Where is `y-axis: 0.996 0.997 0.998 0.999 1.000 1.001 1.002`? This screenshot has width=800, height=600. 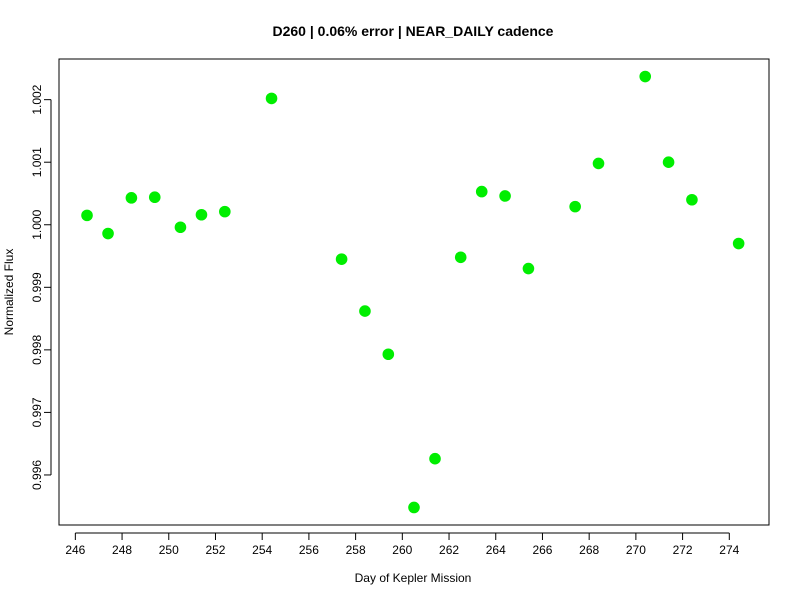 y-axis: 0.996 0.997 0.998 0.999 1.000 1.001 1.002 is located at coordinates (41, 287).